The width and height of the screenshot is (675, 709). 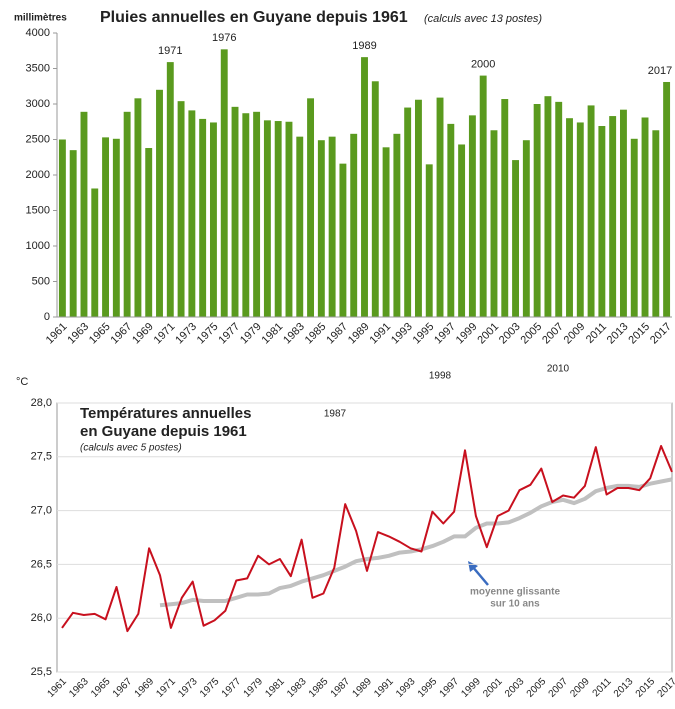 I want to click on y-tick-label: 500, so click(x=41, y=281).